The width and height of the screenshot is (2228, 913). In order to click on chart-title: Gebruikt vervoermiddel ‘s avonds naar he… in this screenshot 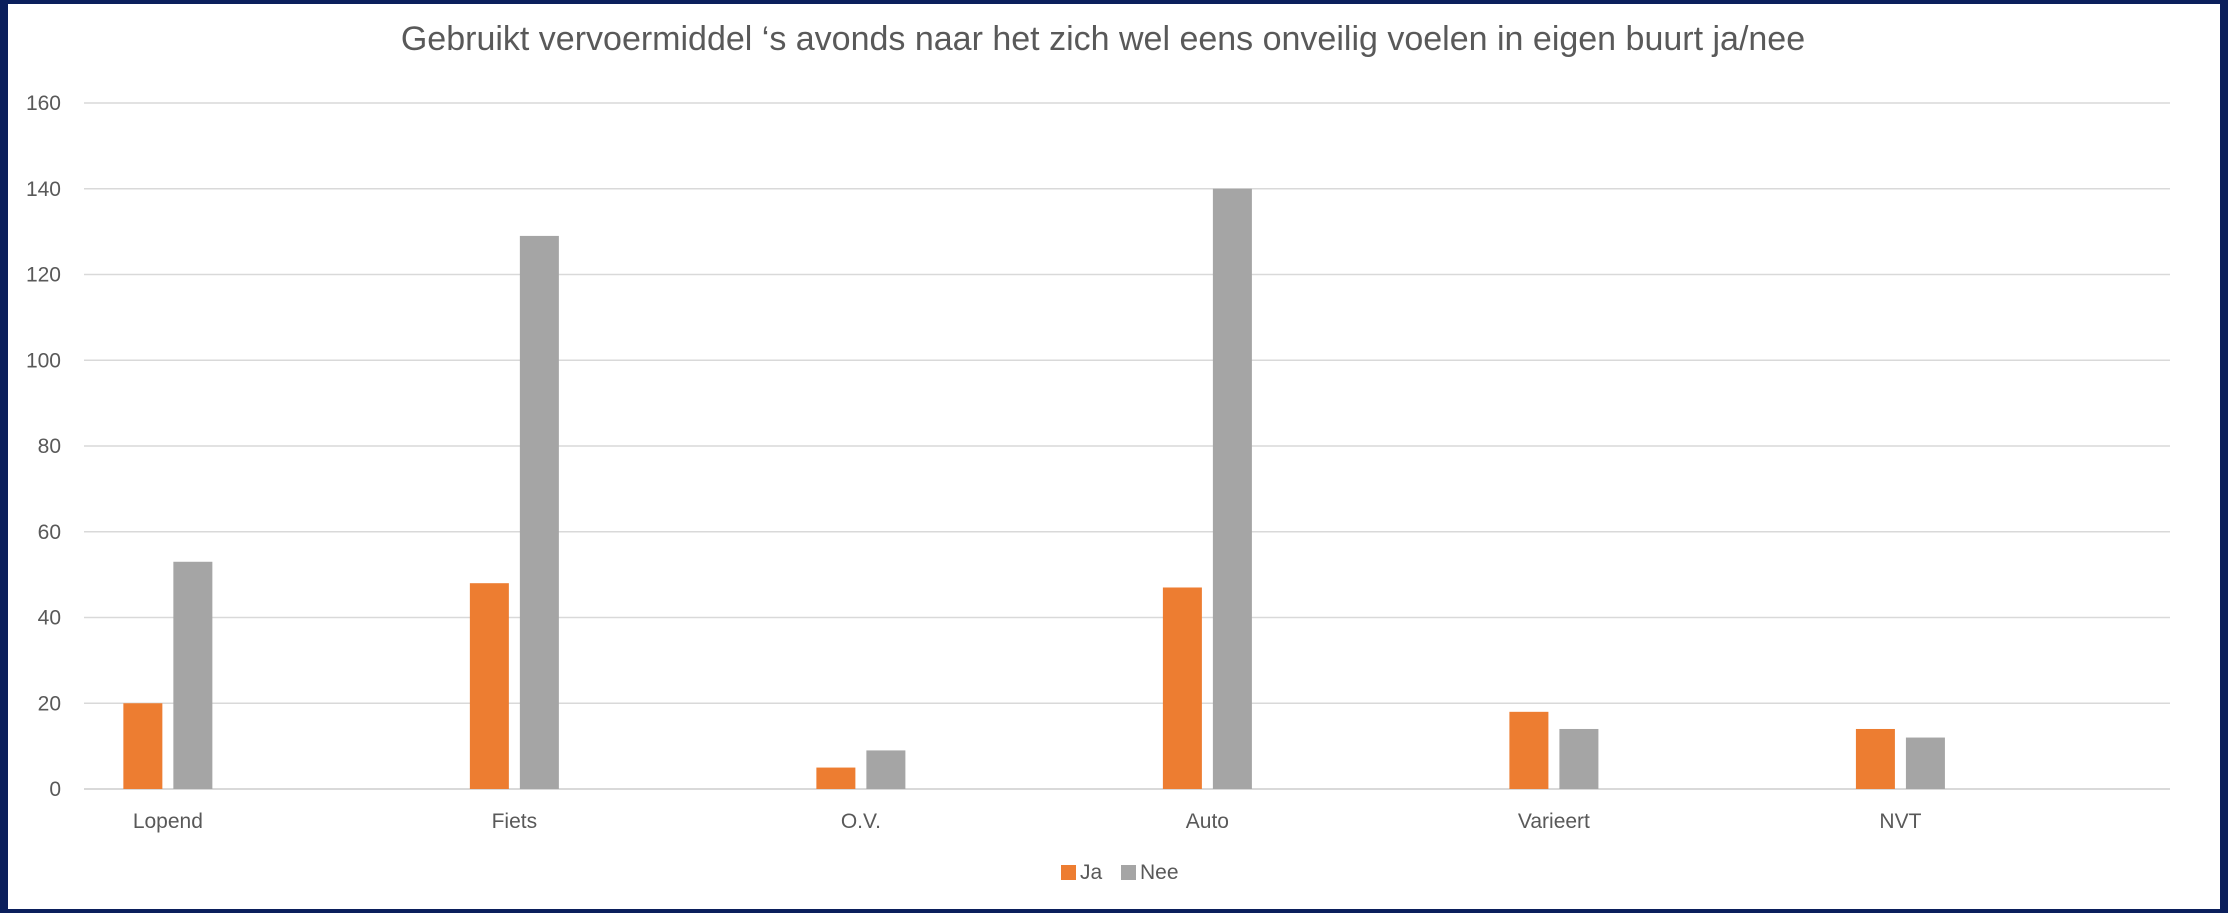, I will do `click(1103, 39)`.